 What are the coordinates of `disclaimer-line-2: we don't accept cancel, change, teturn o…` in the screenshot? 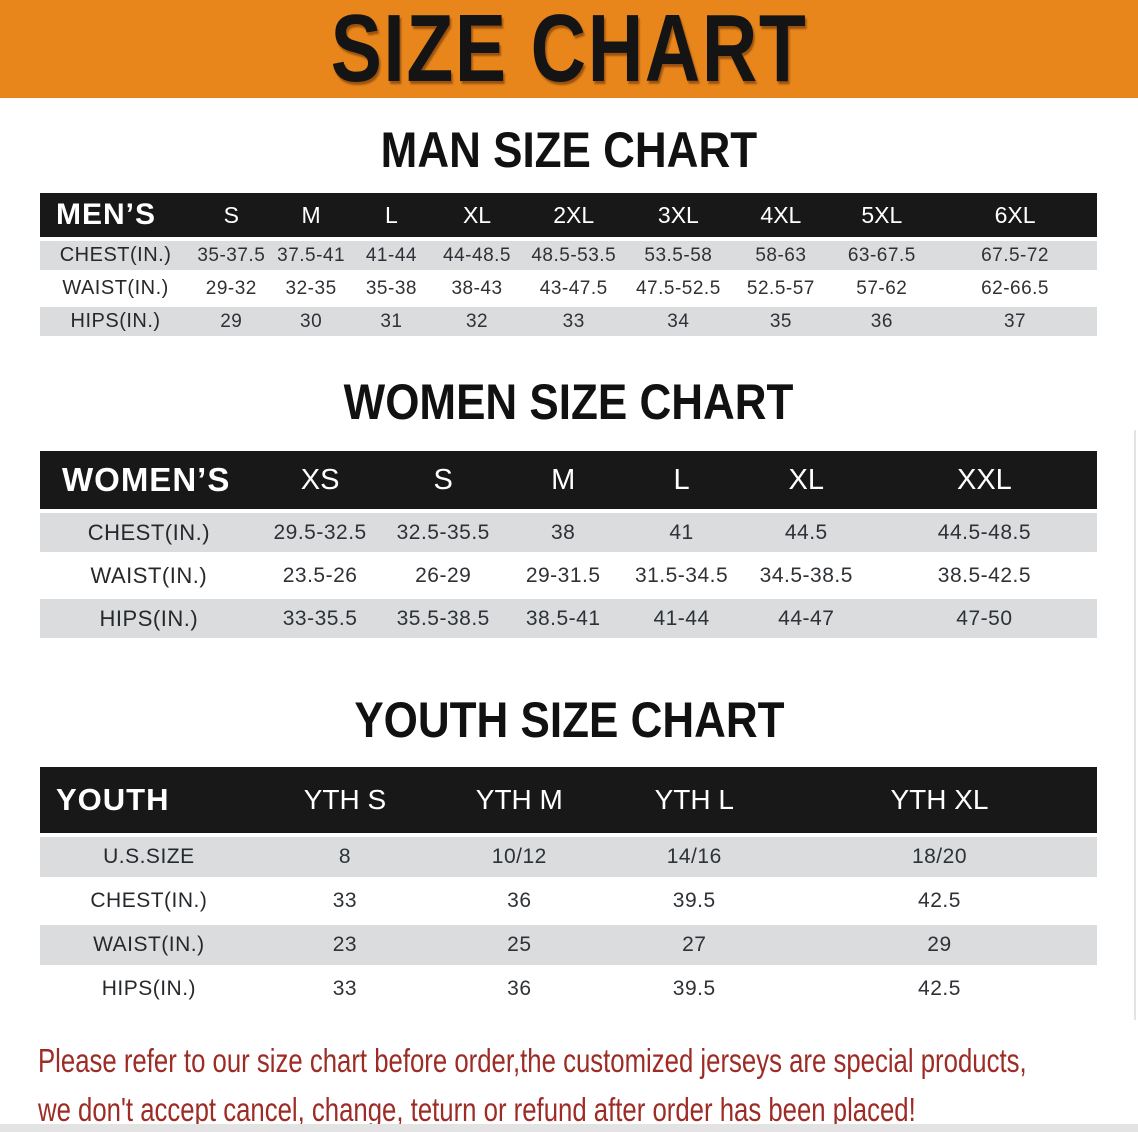 It's located at (477, 1109).